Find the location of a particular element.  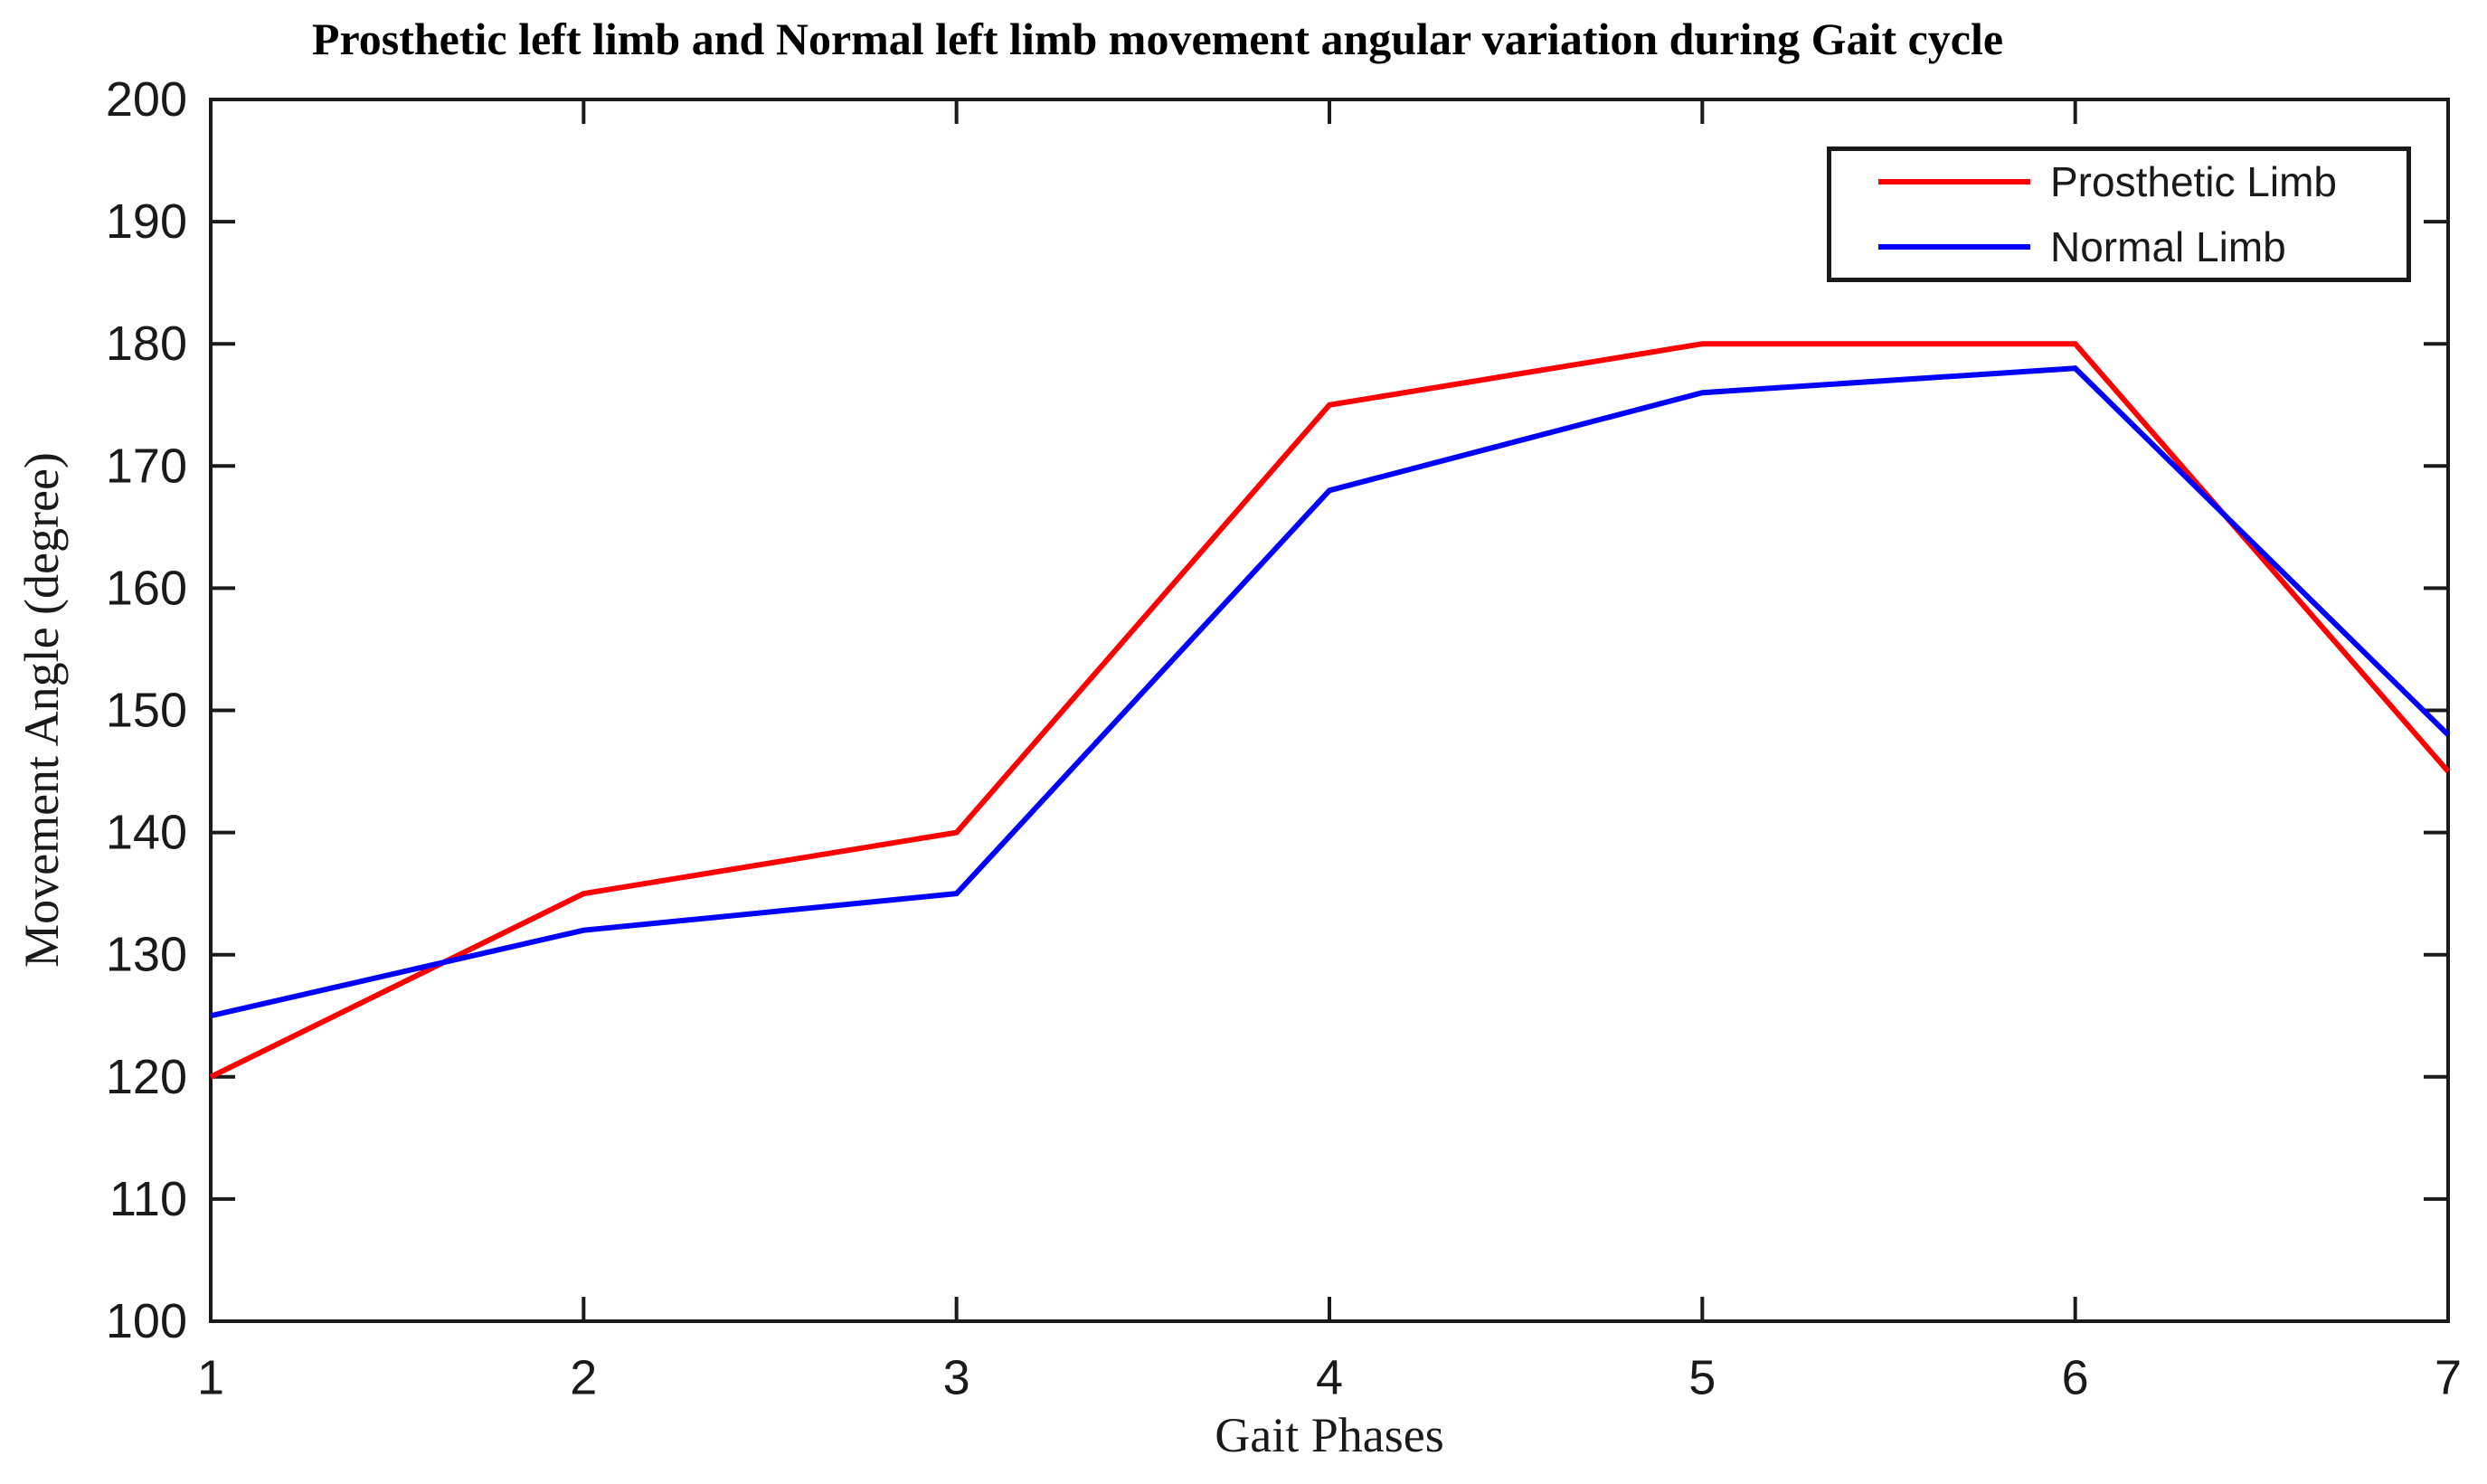

y-tick-label: 190 is located at coordinates (146, 221).